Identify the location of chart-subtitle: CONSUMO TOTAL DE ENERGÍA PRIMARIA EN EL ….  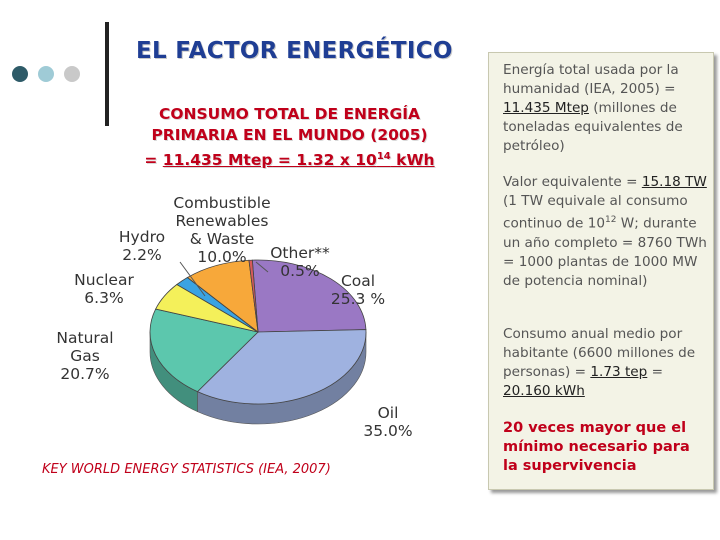
(289, 137).